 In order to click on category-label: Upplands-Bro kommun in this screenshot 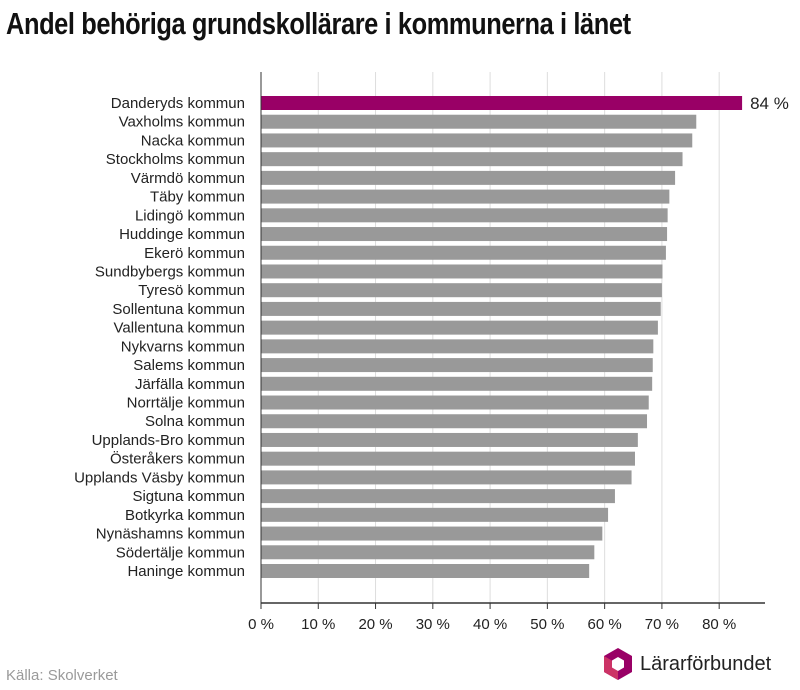, I will do `click(168, 440)`.